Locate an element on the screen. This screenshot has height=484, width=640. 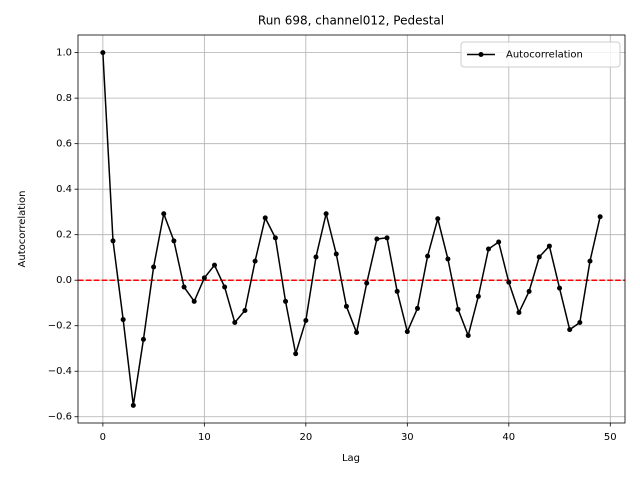
y-tick-label: 1.0 is located at coordinates (64, 53).